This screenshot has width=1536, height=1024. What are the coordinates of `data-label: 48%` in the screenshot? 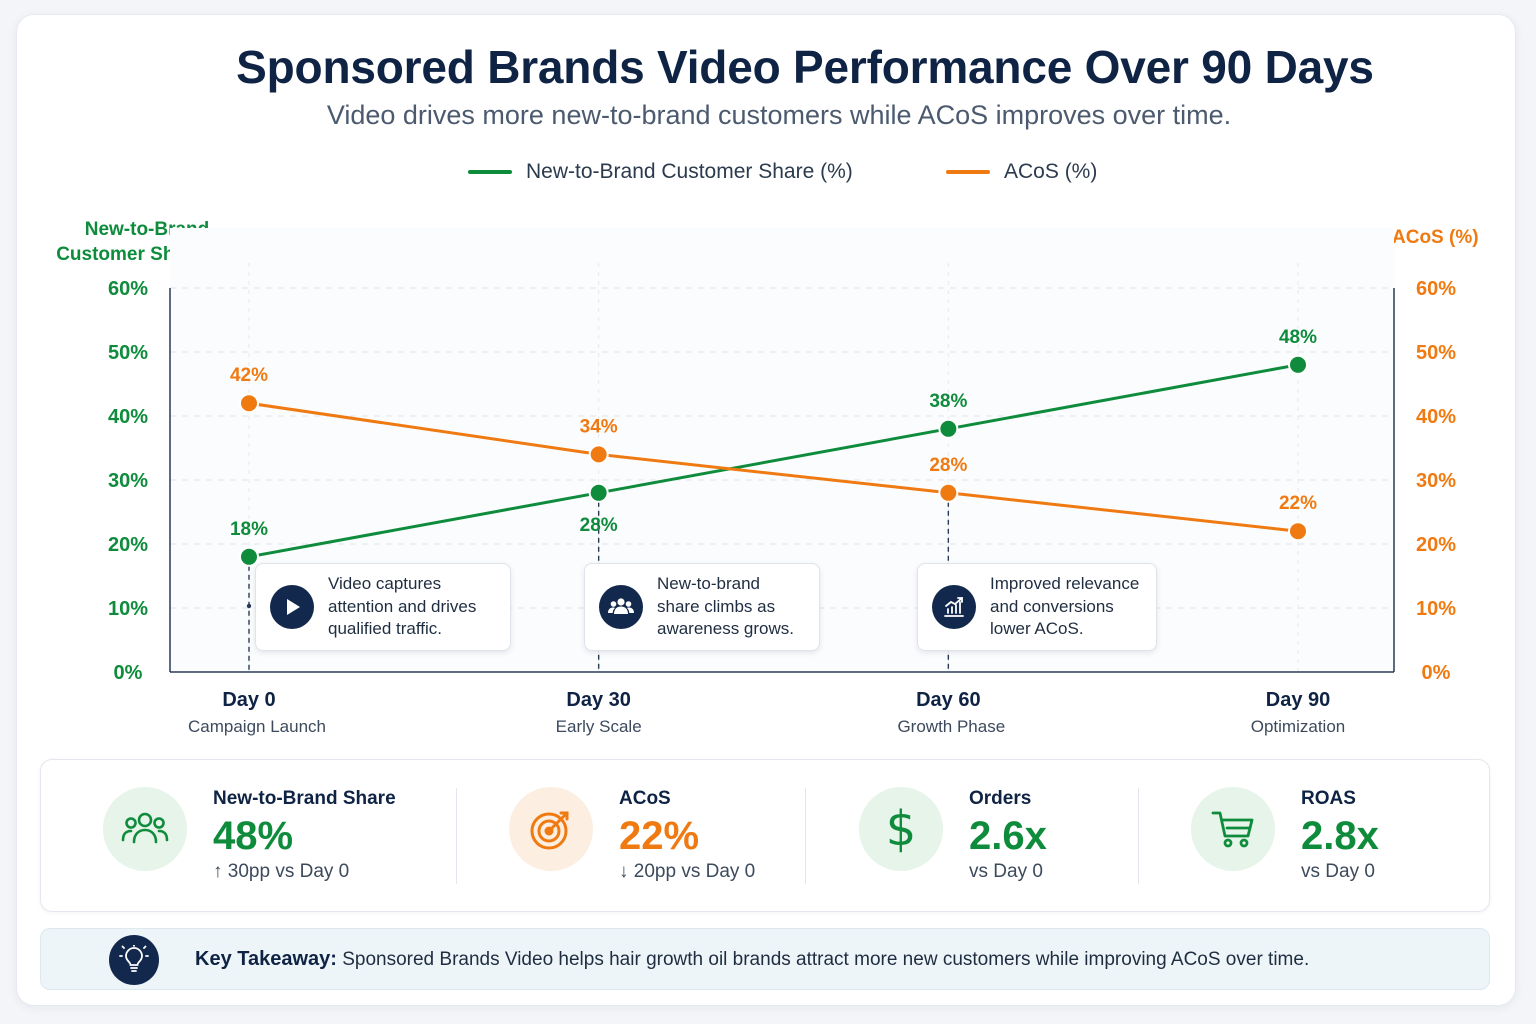 It's located at (1298, 337).